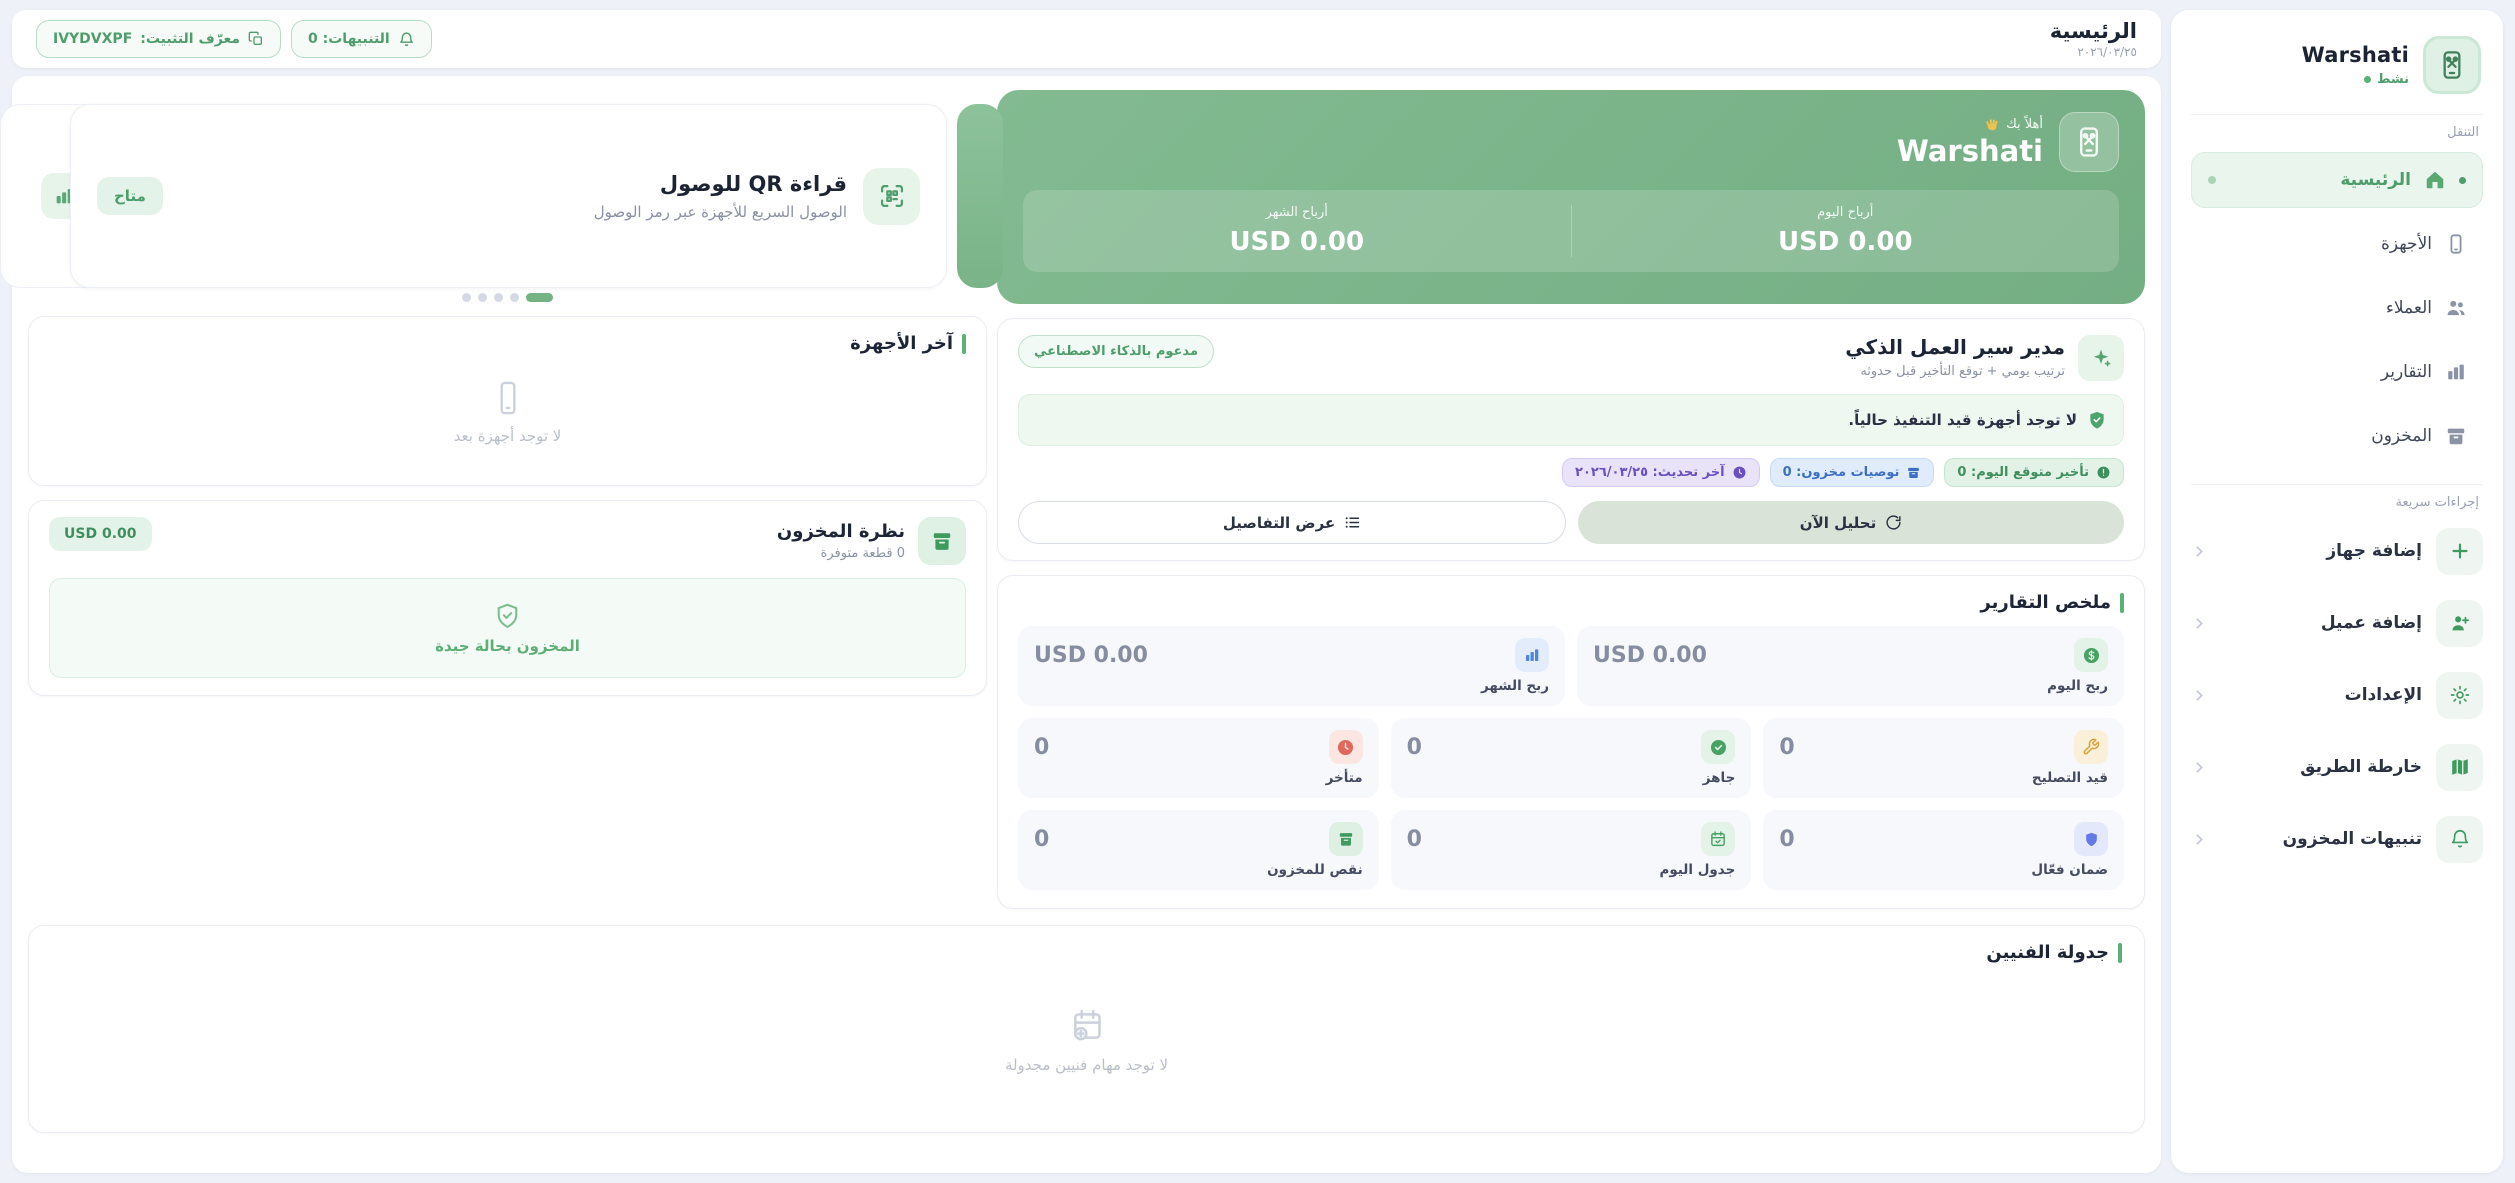  I want to click on devices-empty-state: لا توجد أجهزة بعد, so click(507, 411).